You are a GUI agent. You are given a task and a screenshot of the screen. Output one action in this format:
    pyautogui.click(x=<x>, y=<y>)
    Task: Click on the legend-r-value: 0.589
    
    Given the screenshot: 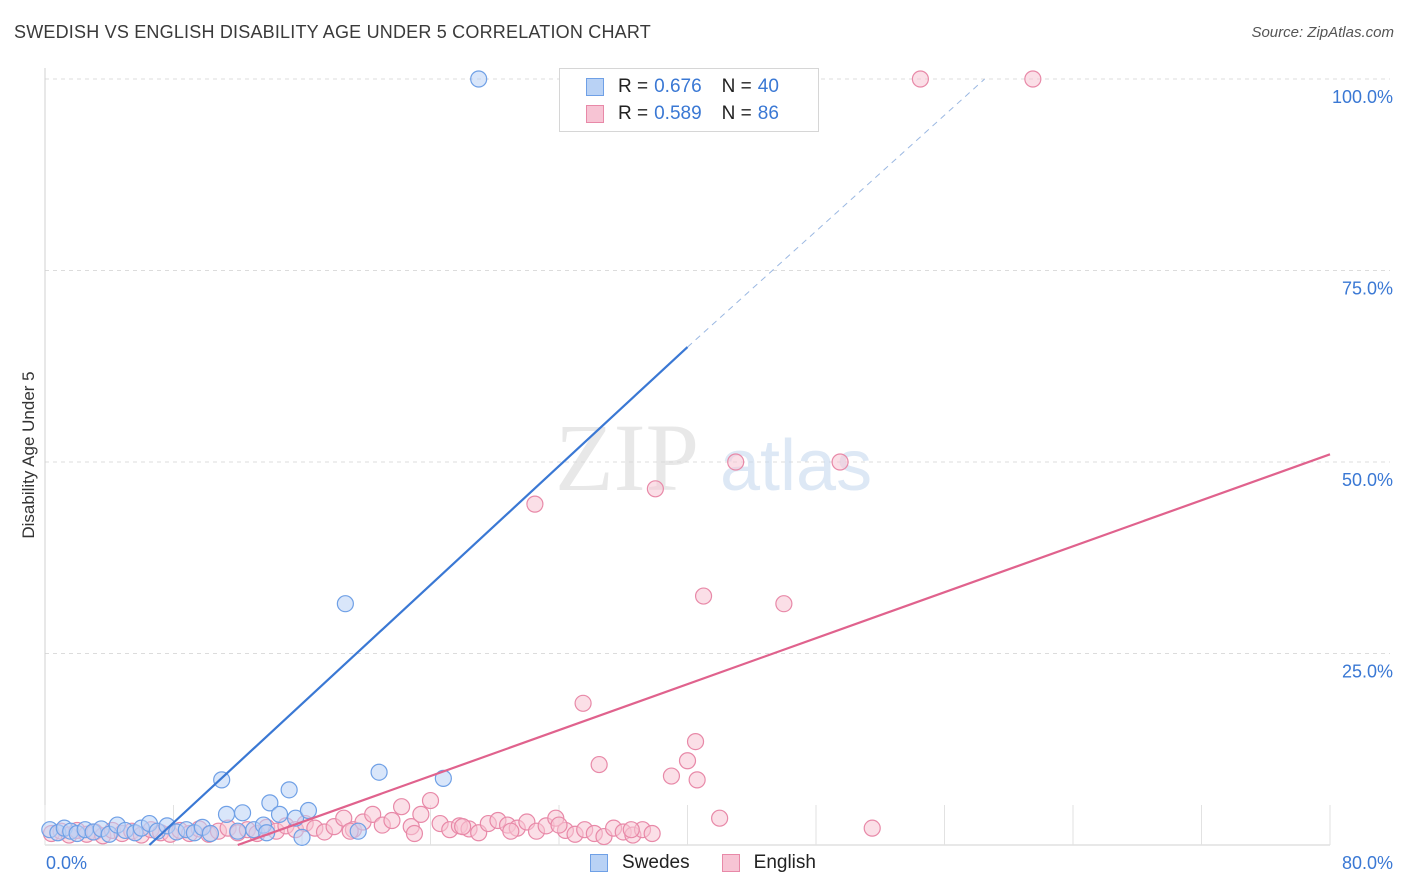 What is the action you would take?
    pyautogui.click(x=678, y=113)
    